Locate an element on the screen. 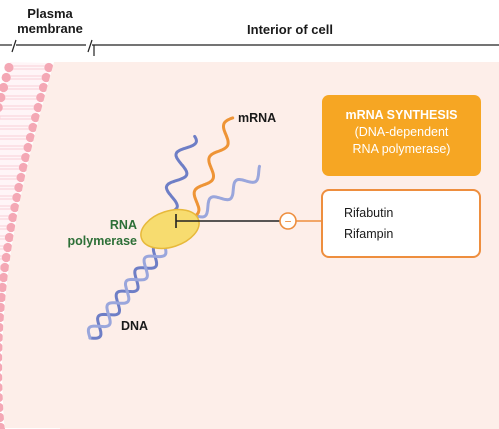 The height and width of the screenshot is (429, 499). rna-pol-line1: RNA is located at coordinates (123, 225).